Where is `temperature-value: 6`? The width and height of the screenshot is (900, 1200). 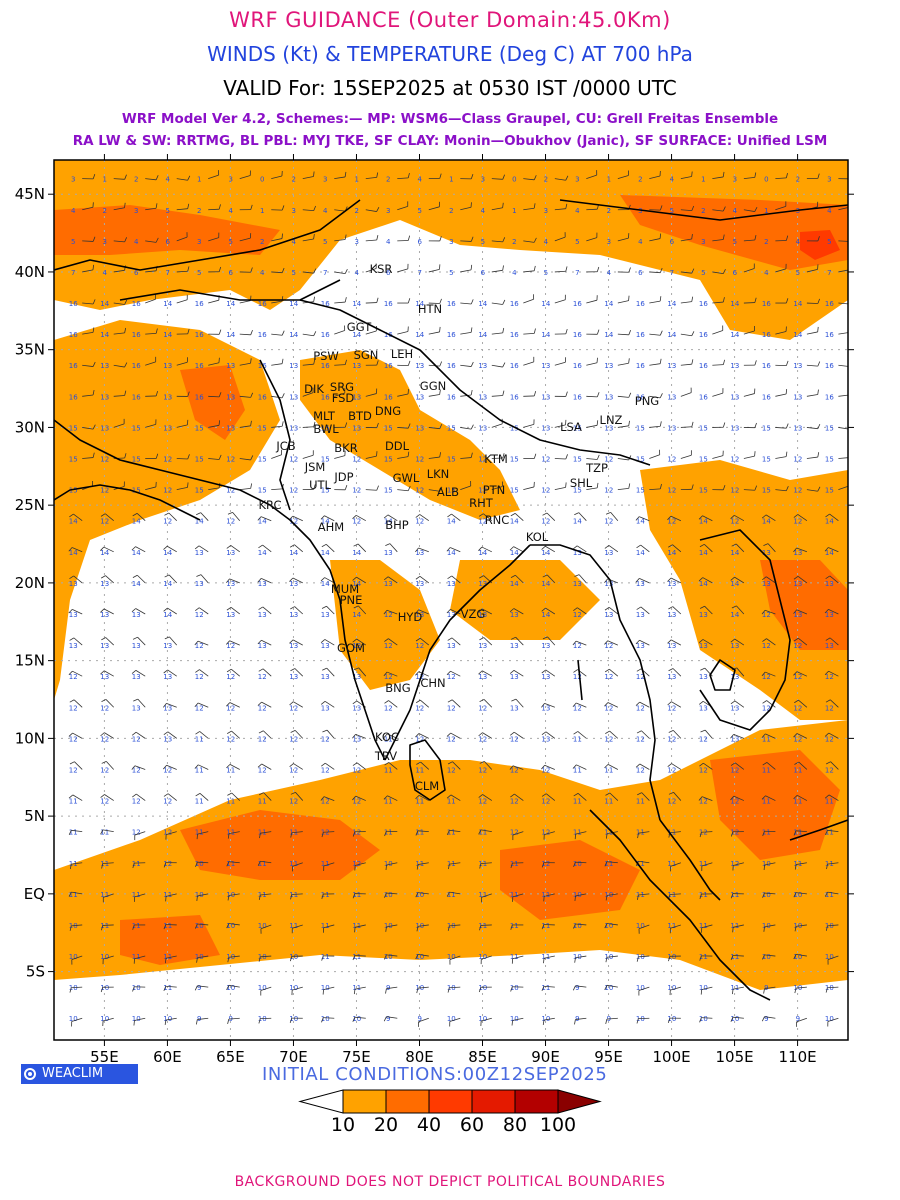 temperature-value: 6 is located at coordinates (483, 273).